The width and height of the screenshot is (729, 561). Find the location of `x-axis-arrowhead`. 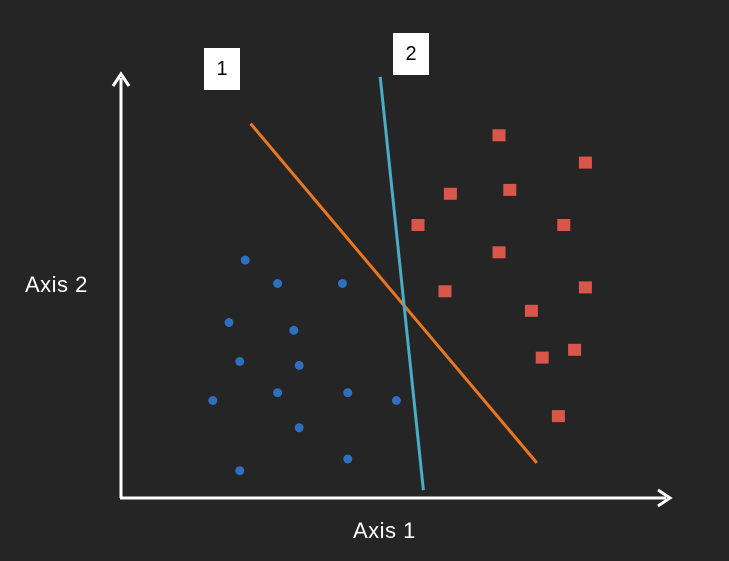

x-axis-arrowhead is located at coordinates (665, 498).